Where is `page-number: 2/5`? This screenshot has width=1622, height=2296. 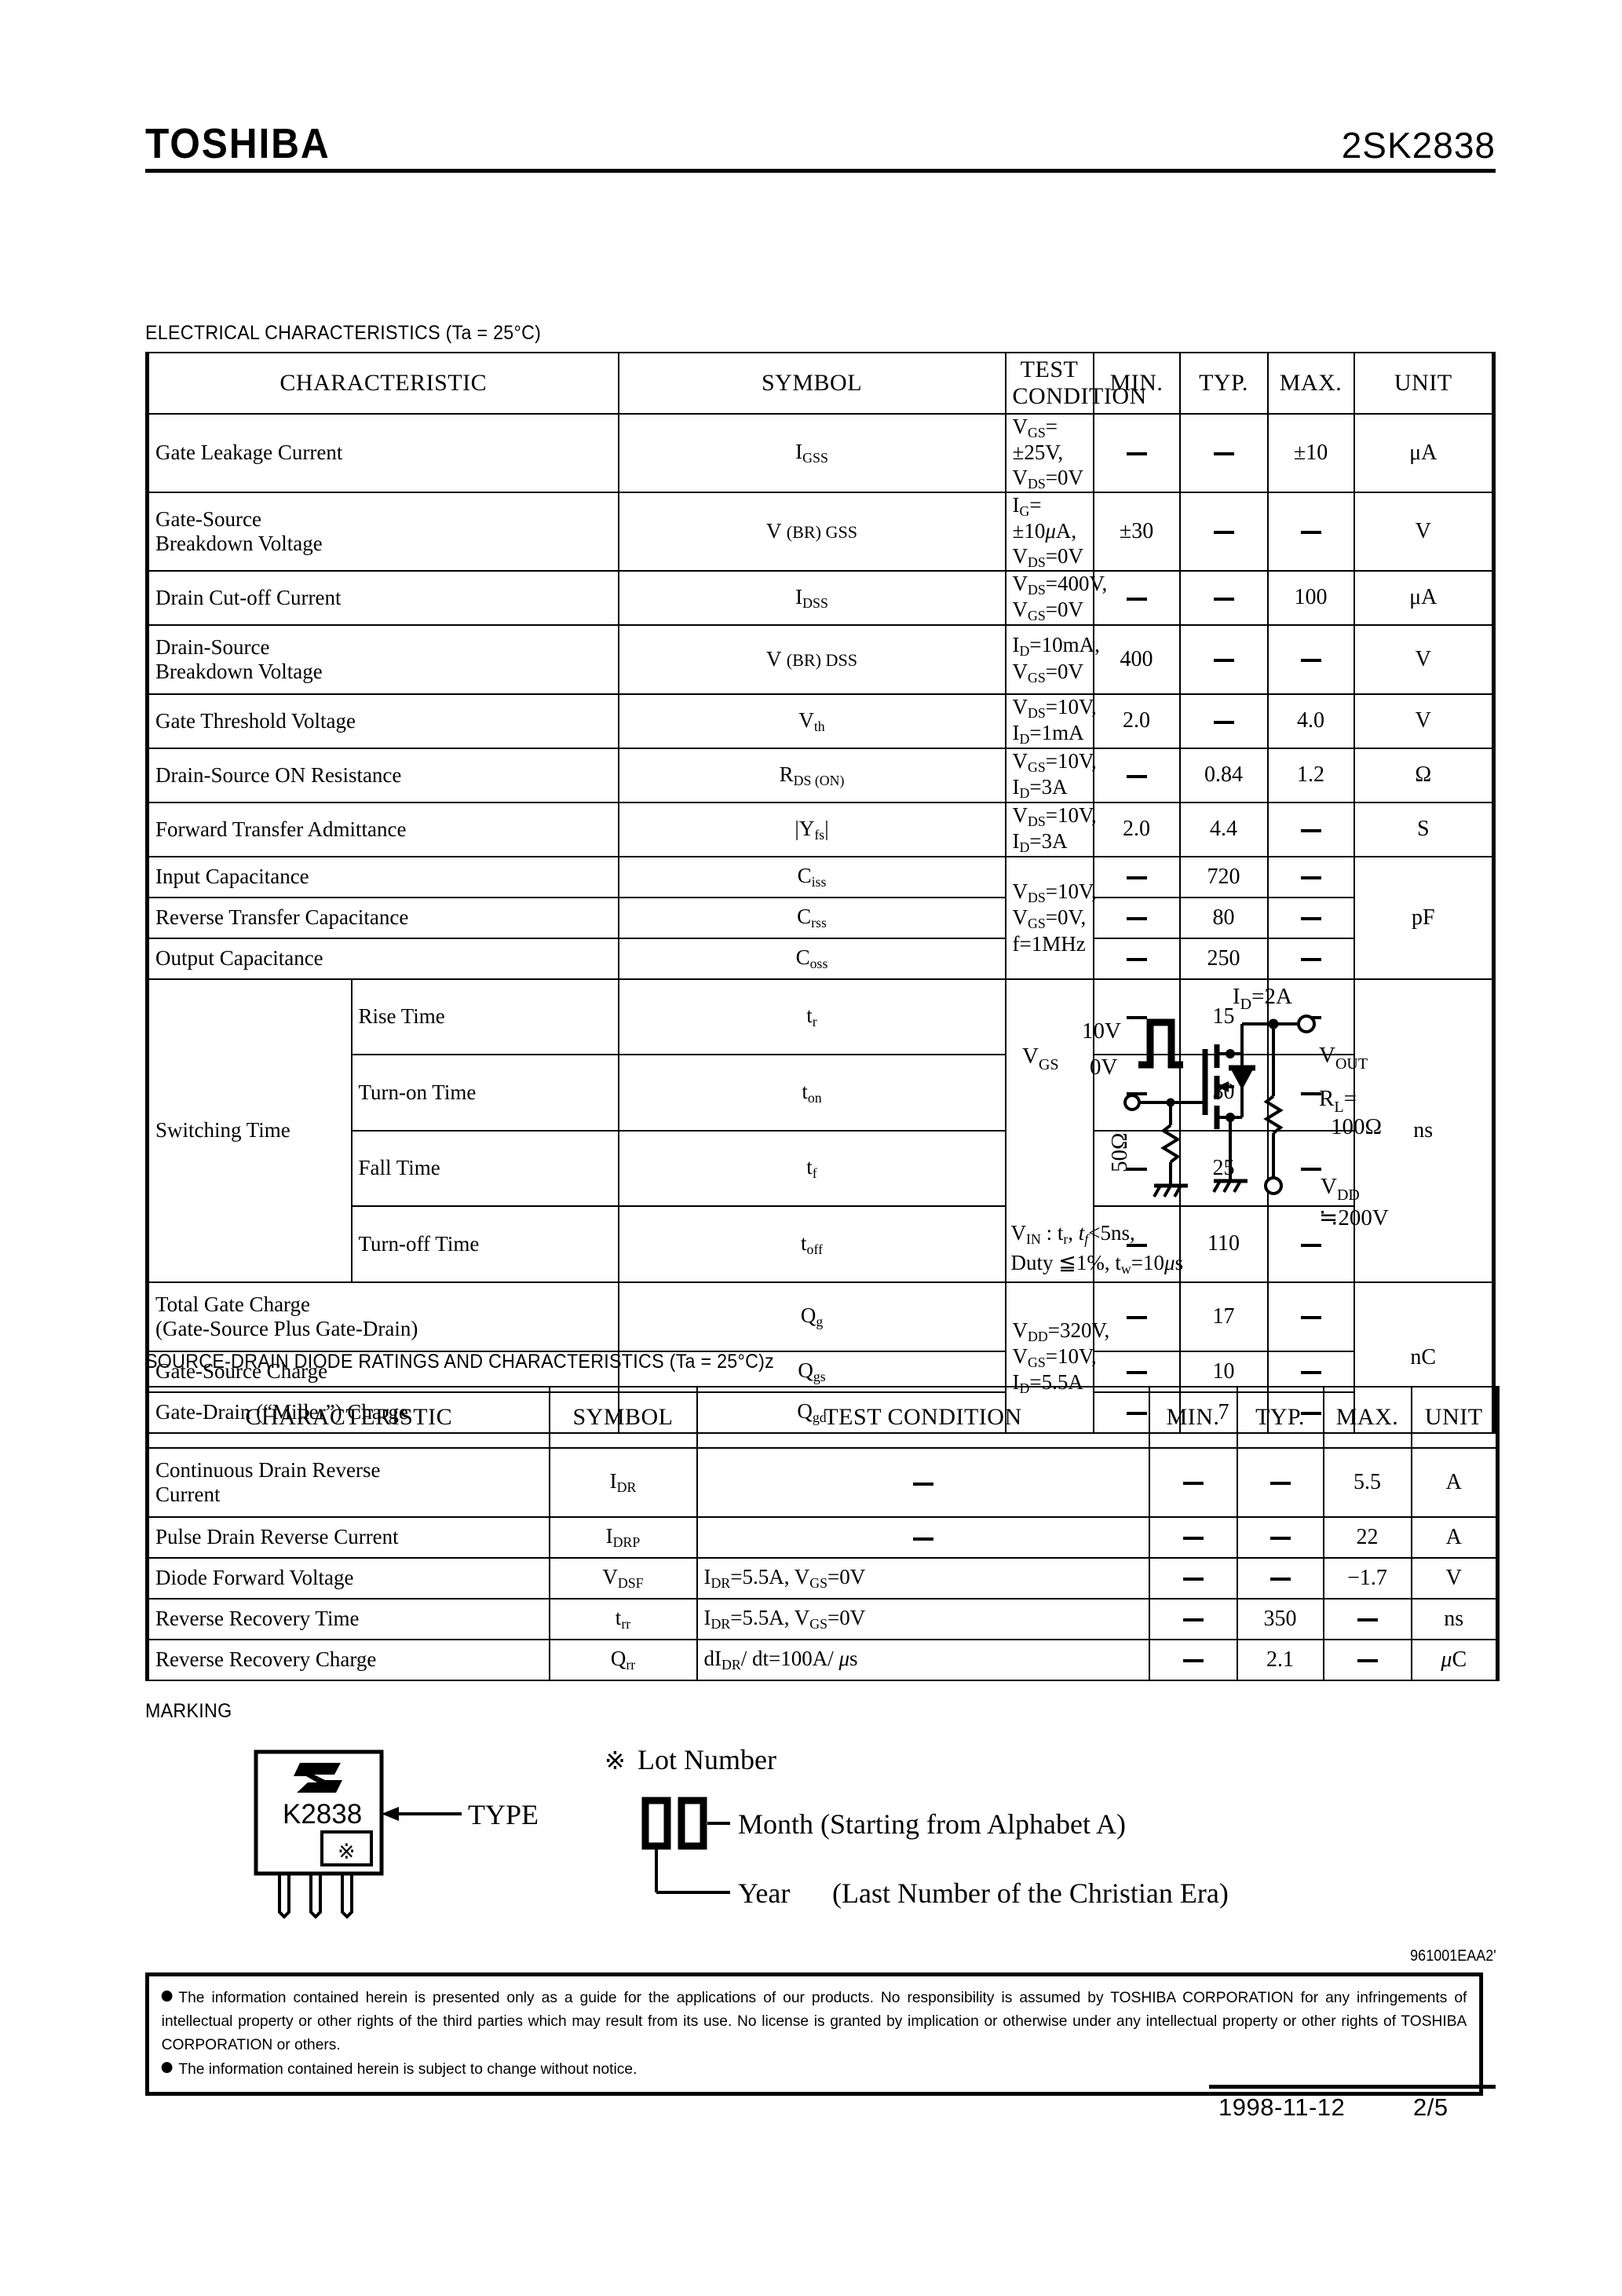 page-number: 2/5 is located at coordinates (1430, 2107).